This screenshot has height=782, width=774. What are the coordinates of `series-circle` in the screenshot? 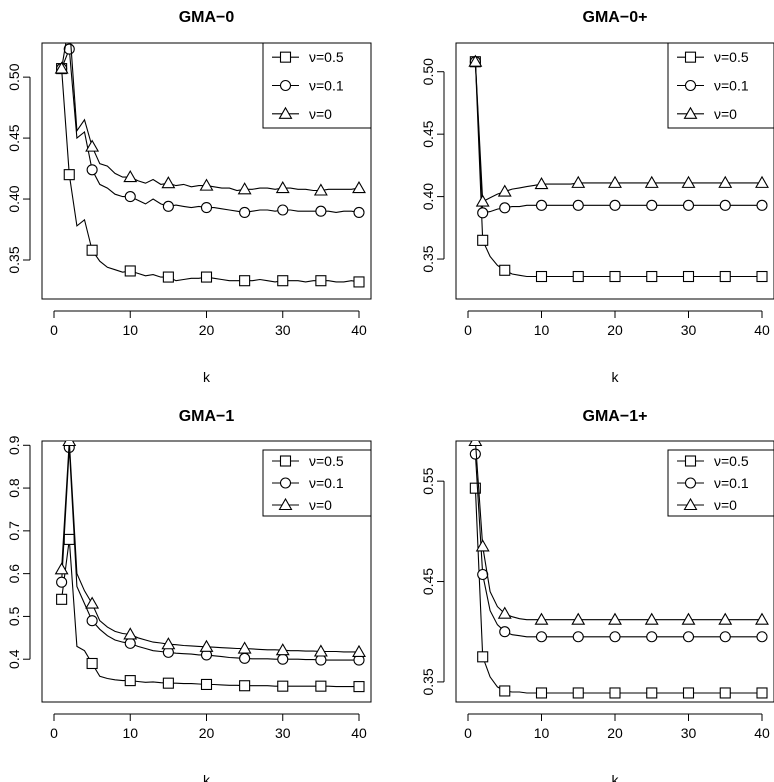 It's located at (210, 130).